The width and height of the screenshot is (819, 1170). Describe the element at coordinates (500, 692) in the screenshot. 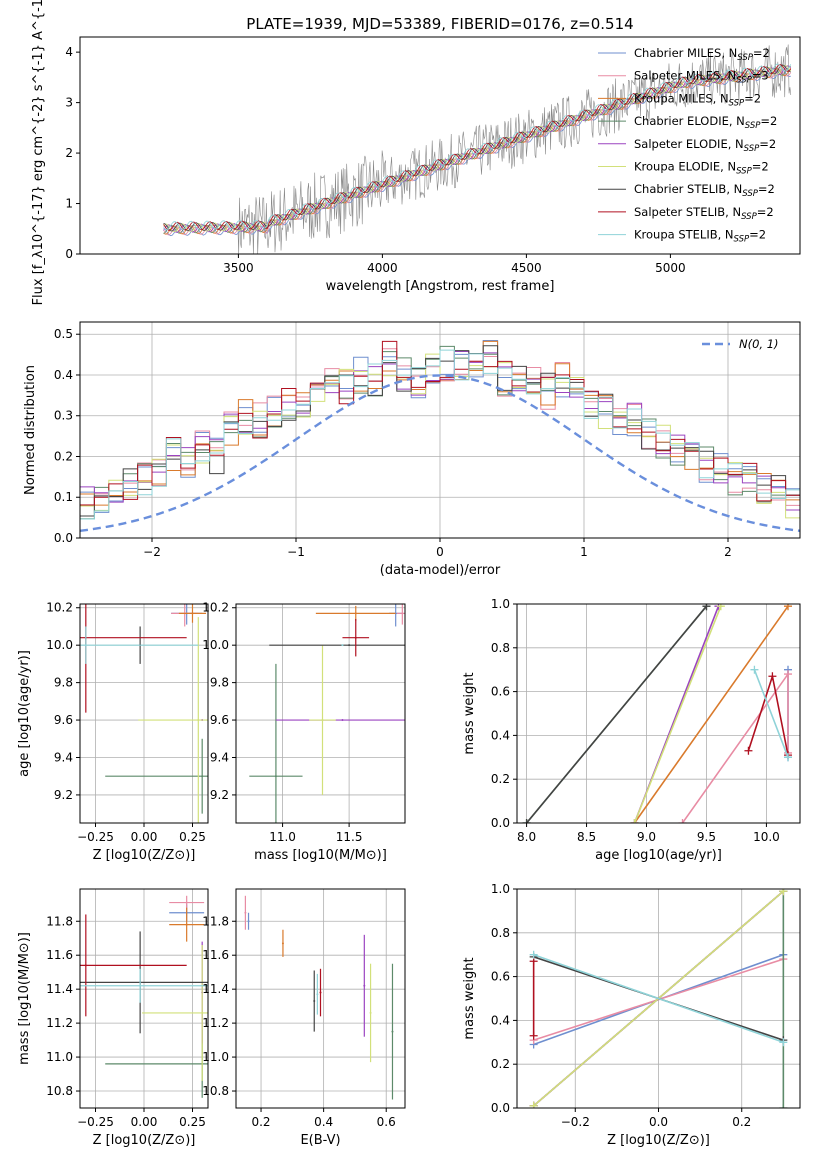

I see `weight_vs_age-ytick-label: 0.6` at that location.